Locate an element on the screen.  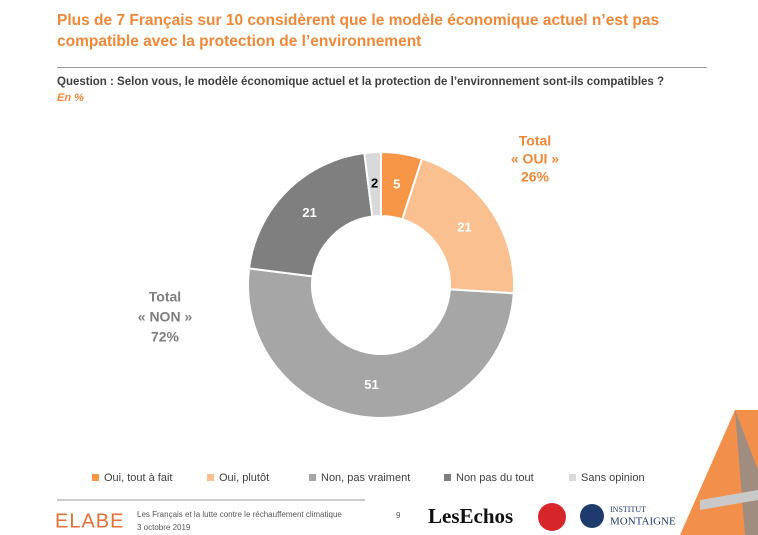
data-label: 2 is located at coordinates (374, 183).